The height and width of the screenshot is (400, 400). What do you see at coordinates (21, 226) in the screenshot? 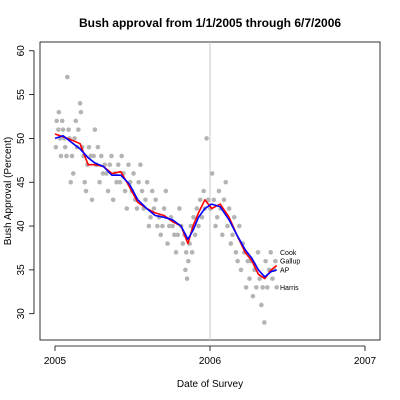
I see `y-tick-label: 40` at bounding box center [21, 226].